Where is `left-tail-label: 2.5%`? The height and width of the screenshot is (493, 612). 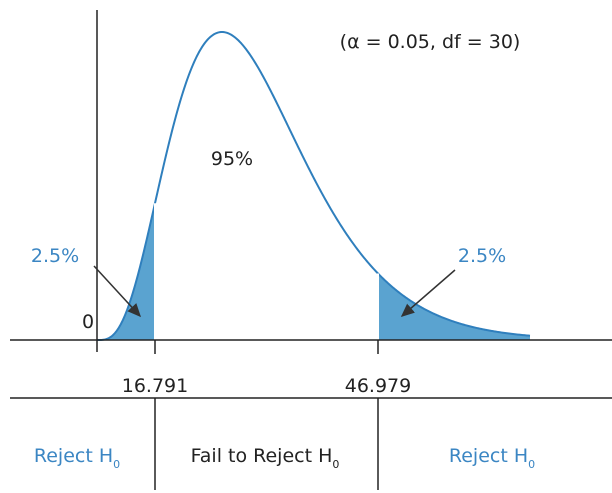
left-tail-label: 2.5% is located at coordinates (55, 256).